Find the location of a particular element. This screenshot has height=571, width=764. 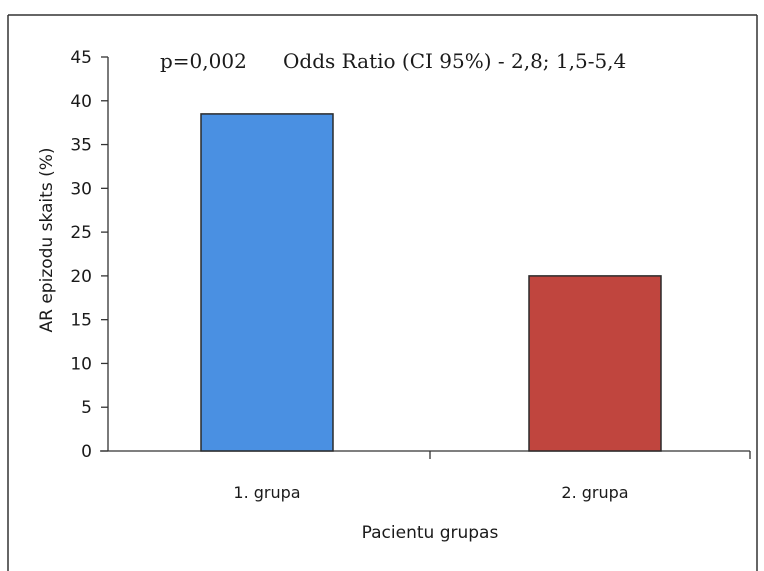

p-value-annotation: p=0,002 is located at coordinates (203, 61).